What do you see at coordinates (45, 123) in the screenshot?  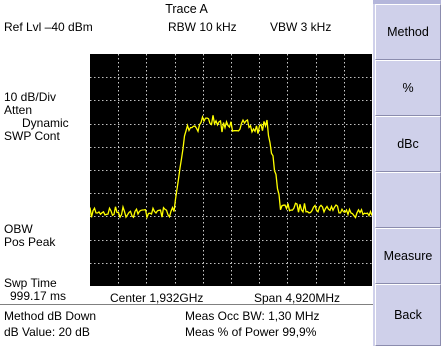 I see `atten-mode-label: Dynamic` at bounding box center [45, 123].